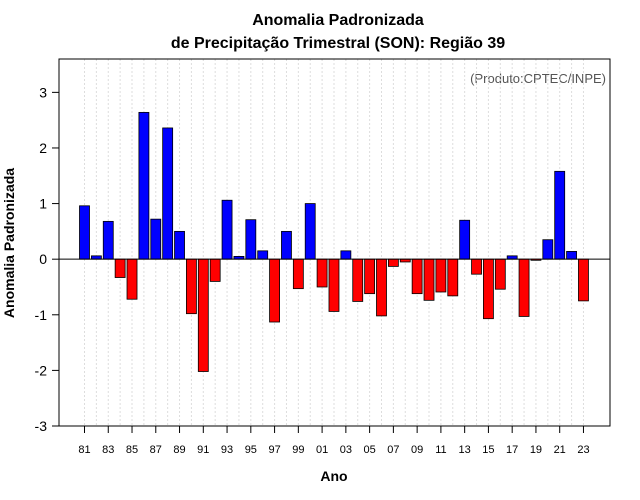  Describe the element at coordinates (548, 249) in the screenshot. I see `bar-2020` at that location.